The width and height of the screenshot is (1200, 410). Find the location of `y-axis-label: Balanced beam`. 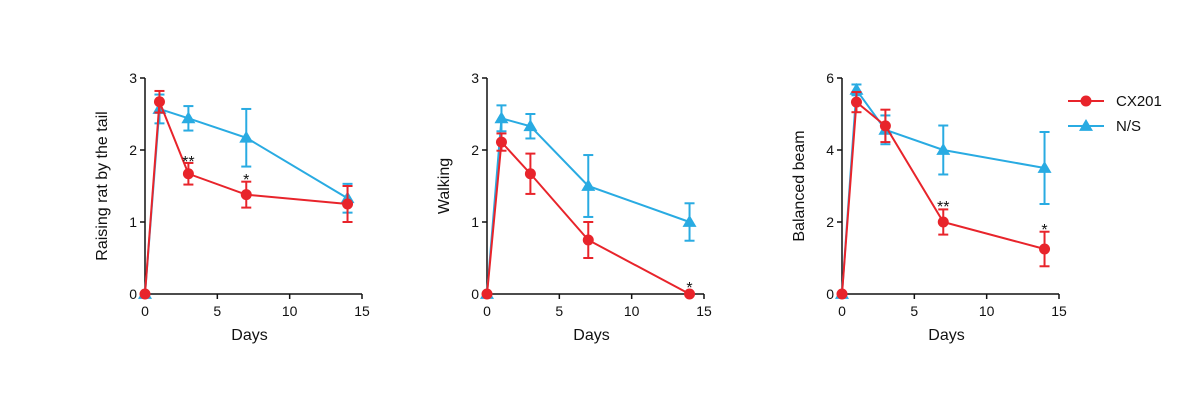

y-axis-label: Balanced beam is located at coordinates (799, 185).